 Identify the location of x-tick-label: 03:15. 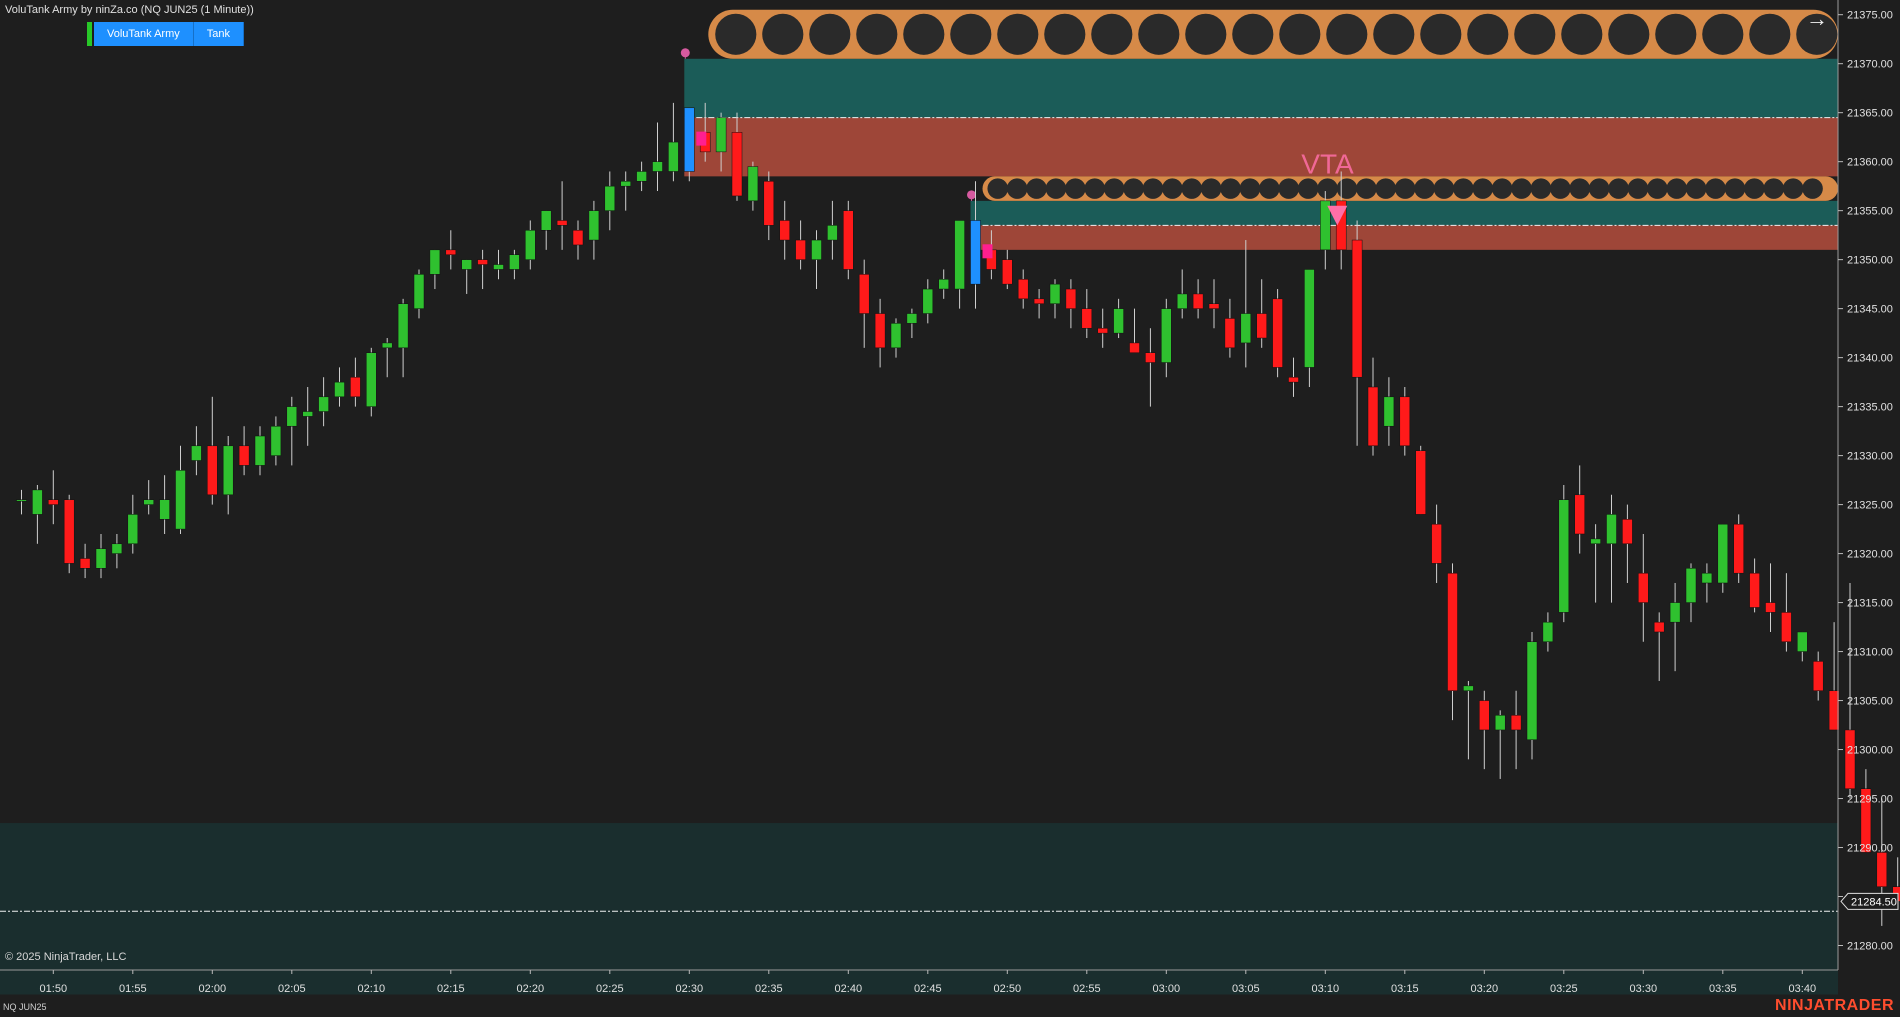
(1405, 989).